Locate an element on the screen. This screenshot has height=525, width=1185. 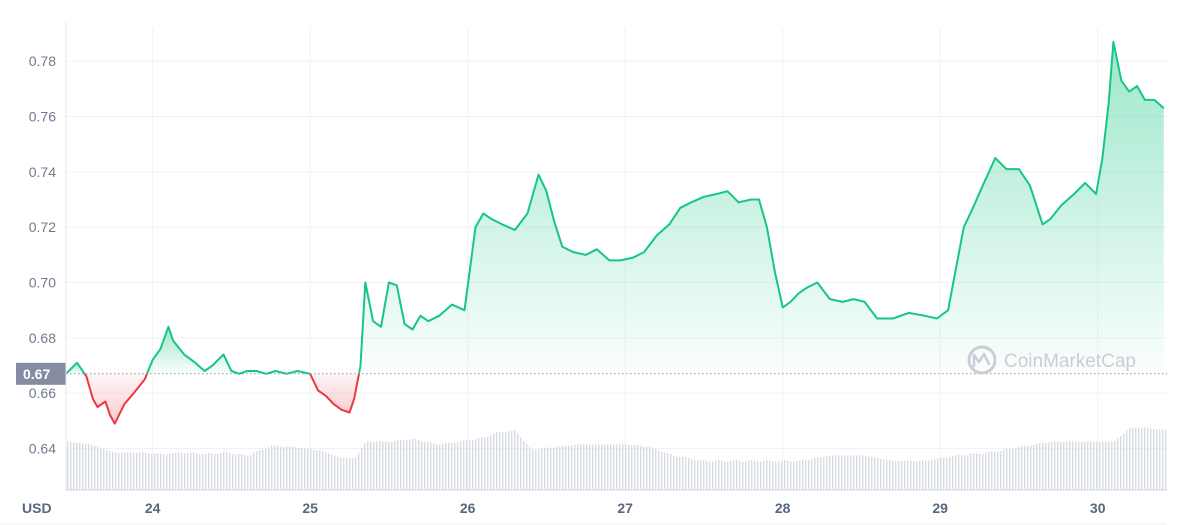
y-tick-label: 0.68 is located at coordinates (42, 338).